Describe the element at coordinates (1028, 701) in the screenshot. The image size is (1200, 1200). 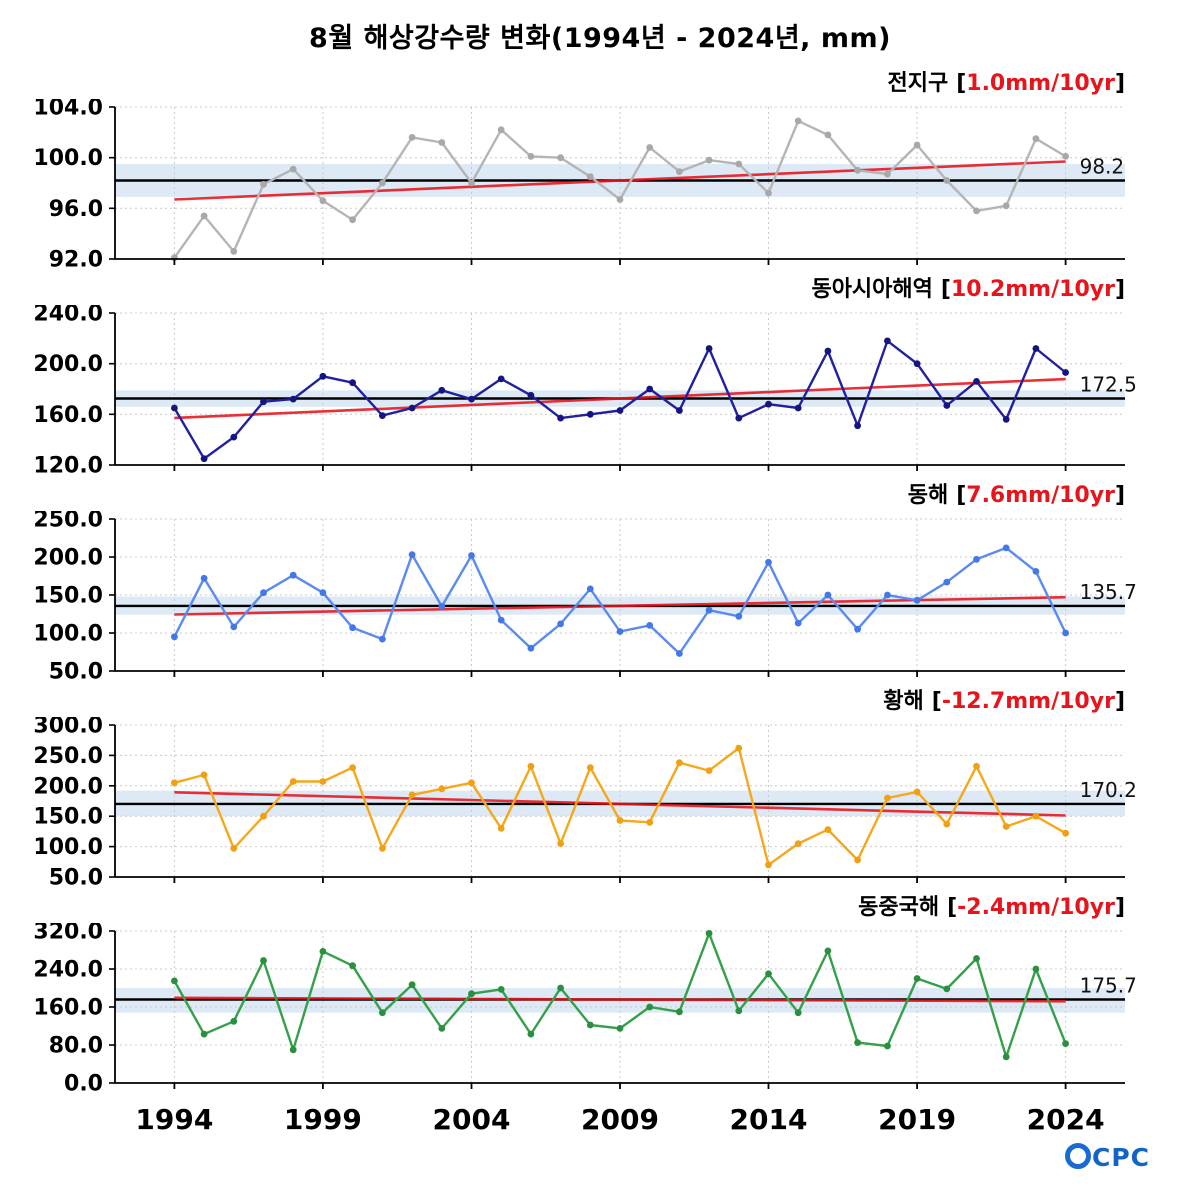
I see `trend-value: -12.7mm/10yr` at that location.